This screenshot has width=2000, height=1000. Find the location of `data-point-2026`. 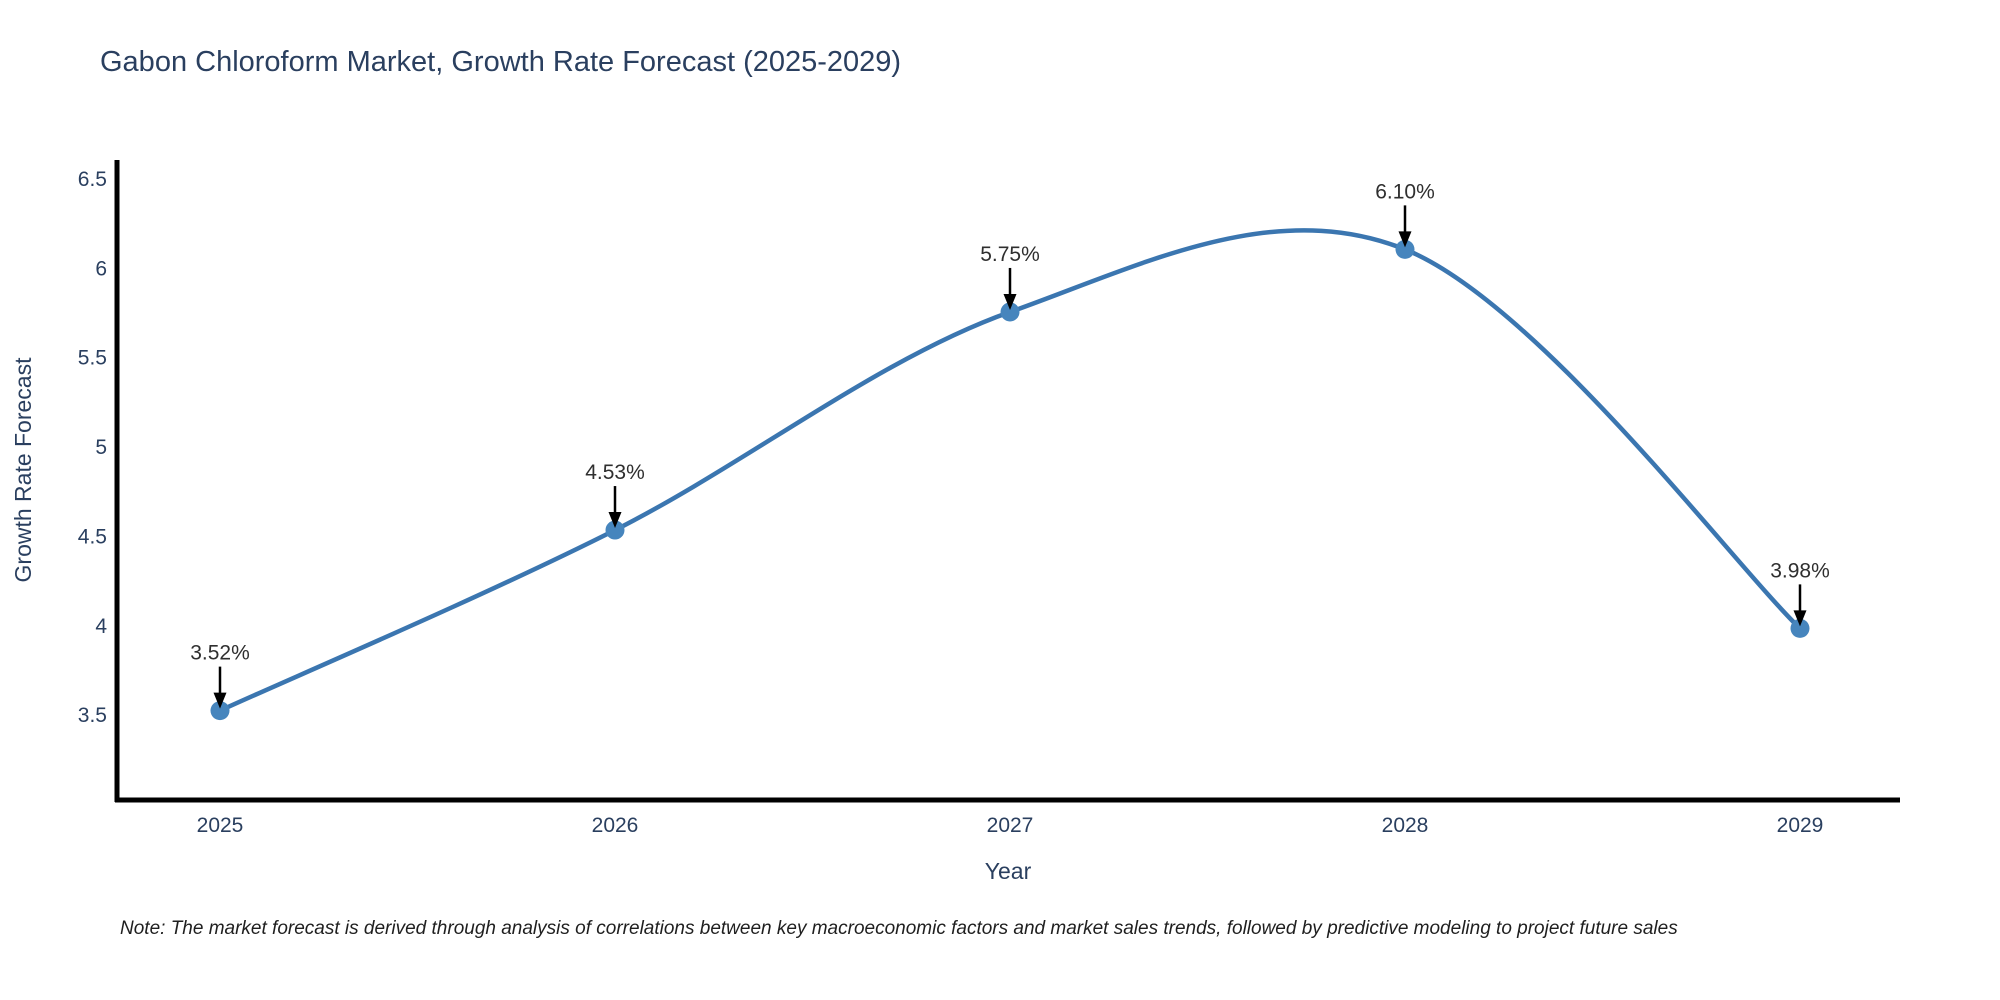

data-point-2026 is located at coordinates (615, 530).